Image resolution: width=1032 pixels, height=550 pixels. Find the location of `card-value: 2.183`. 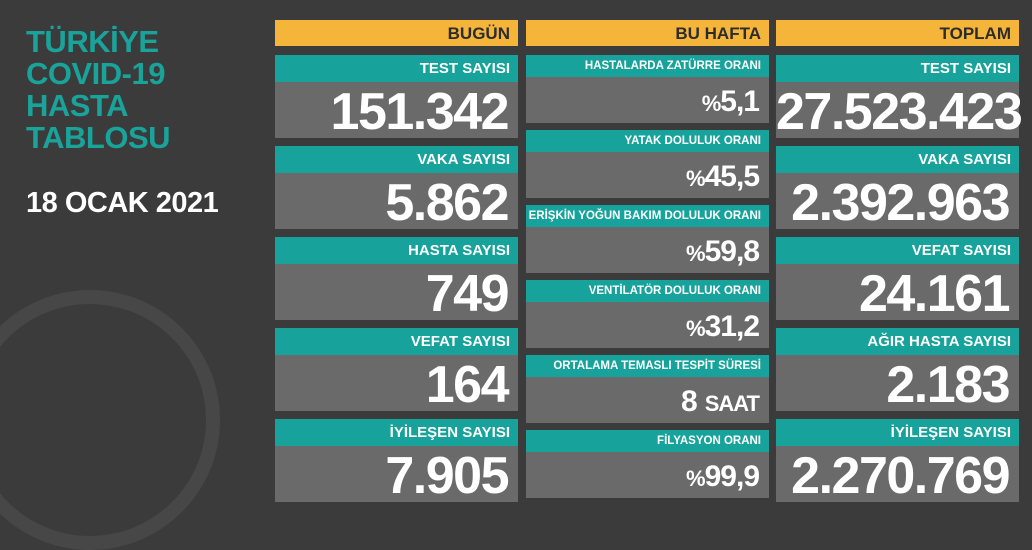

card-value: 2.183 is located at coordinates (897, 384).